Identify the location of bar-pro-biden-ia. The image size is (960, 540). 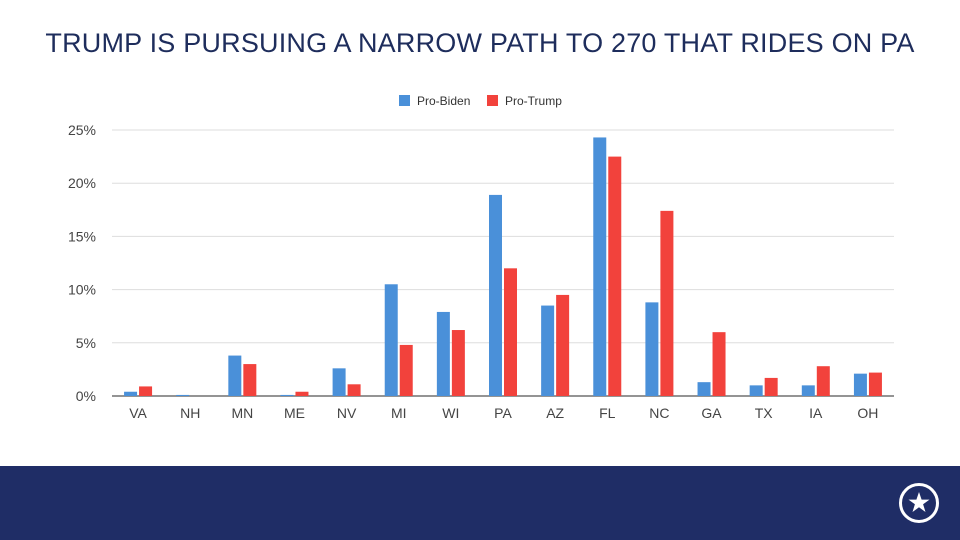
(808, 390).